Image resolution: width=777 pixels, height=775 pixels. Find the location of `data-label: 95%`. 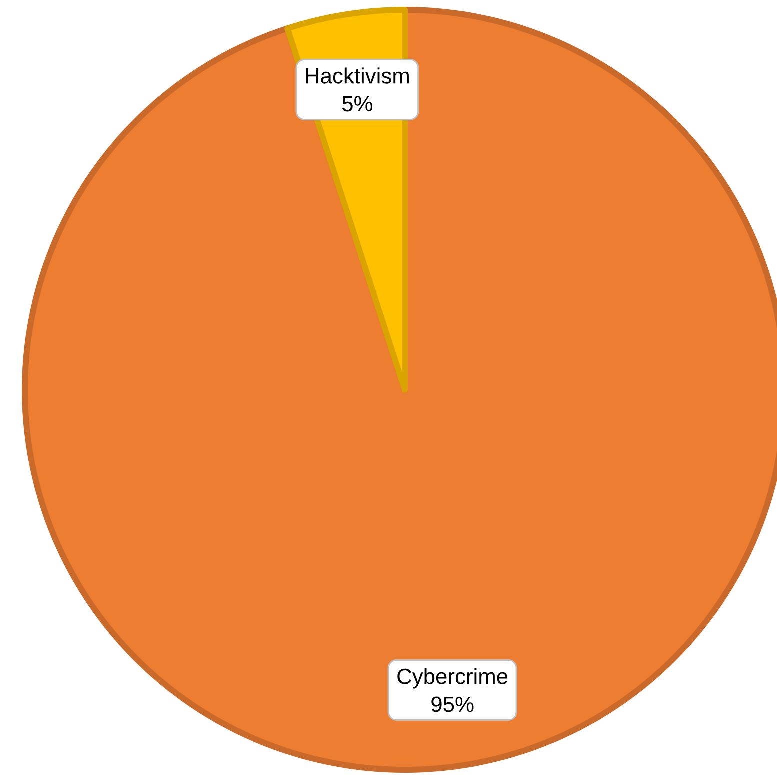

data-label: 95% is located at coordinates (453, 704).